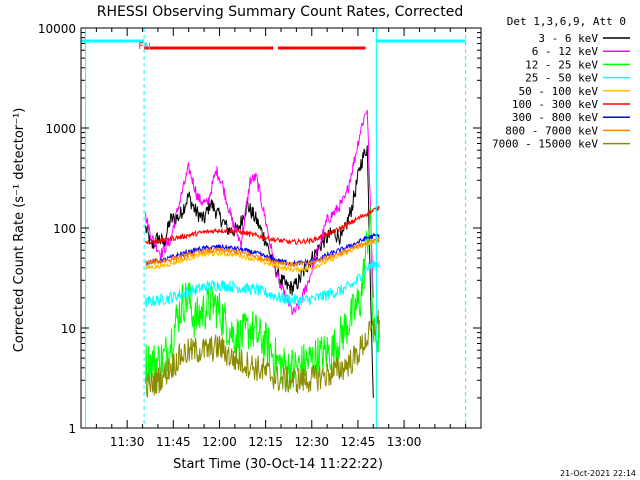  Describe the element at coordinates (598, 473) in the screenshot. I see `timestamp: 21-Oct-2021 22:14` at that location.